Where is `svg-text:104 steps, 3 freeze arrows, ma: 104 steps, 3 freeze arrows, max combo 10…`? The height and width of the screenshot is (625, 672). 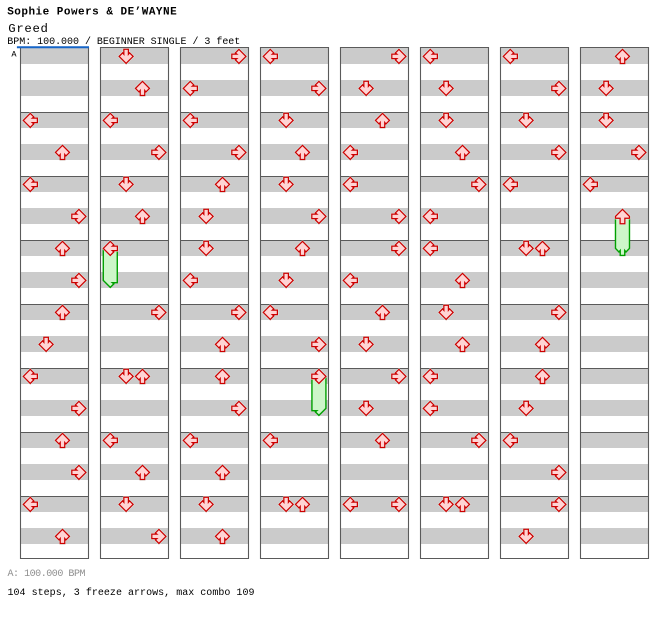
svg-text:104 steps, 3 freeze arrows, ma: 104 steps, 3 freeze arrows, max combo 10… is located at coordinates (131, 593).